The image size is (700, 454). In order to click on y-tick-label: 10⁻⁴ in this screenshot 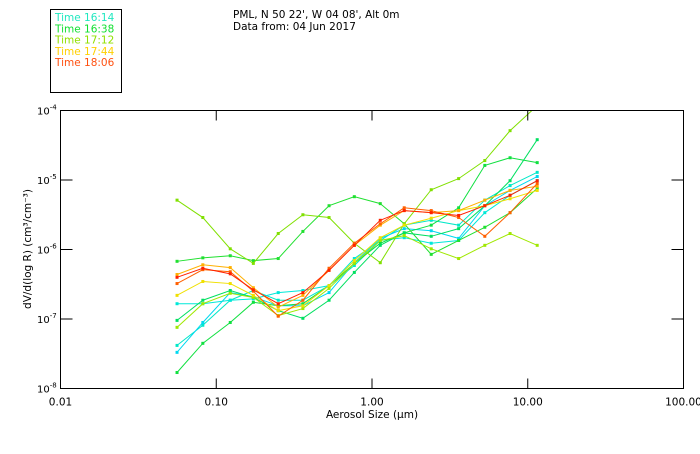, I will do `click(47, 111)`.